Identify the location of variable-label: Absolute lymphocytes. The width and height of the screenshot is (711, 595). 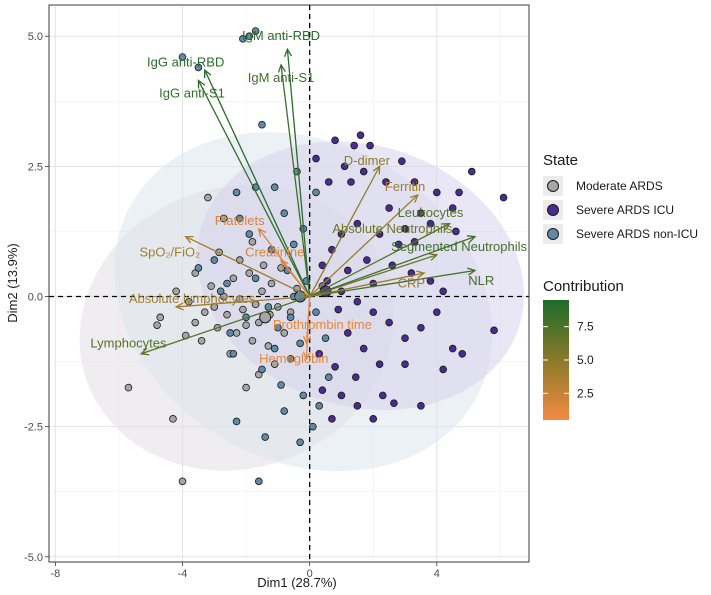
(192, 298).